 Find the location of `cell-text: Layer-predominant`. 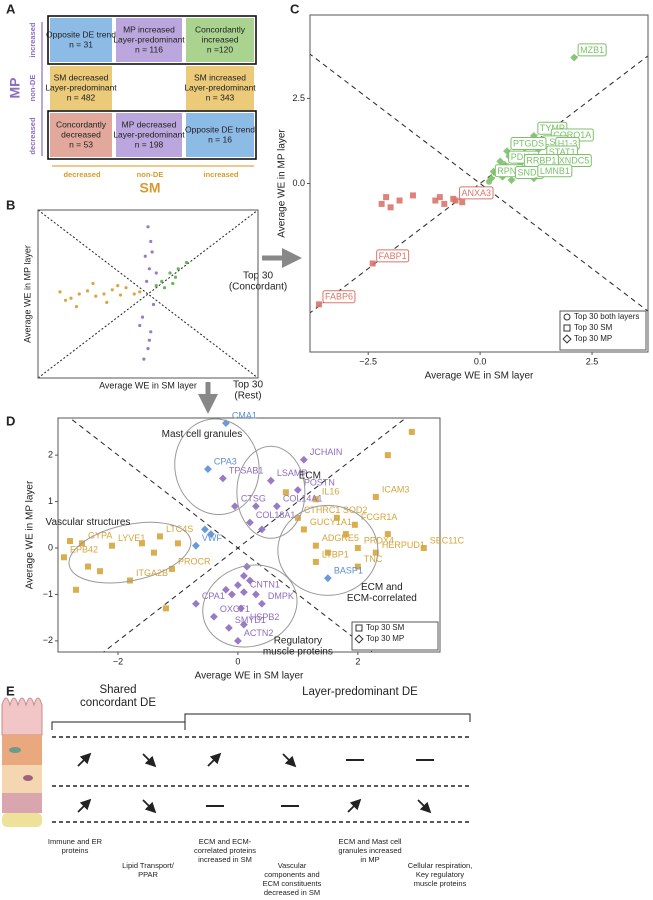

cell-text: Layer-predominant is located at coordinates (220, 87).